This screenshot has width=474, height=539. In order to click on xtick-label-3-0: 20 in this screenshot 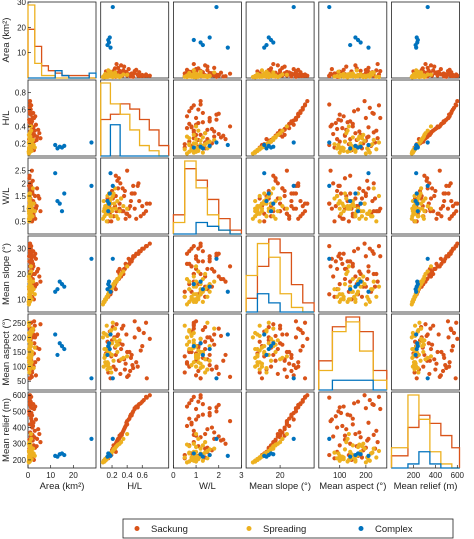, I will do `click(280, 475)`.